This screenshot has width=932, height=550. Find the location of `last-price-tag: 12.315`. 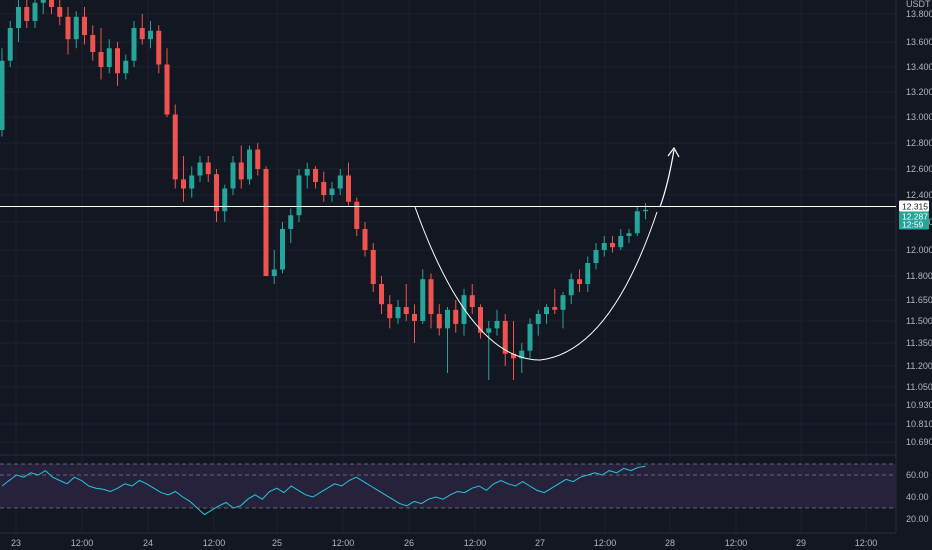

last-price-tag: 12.315 is located at coordinates (914, 206).